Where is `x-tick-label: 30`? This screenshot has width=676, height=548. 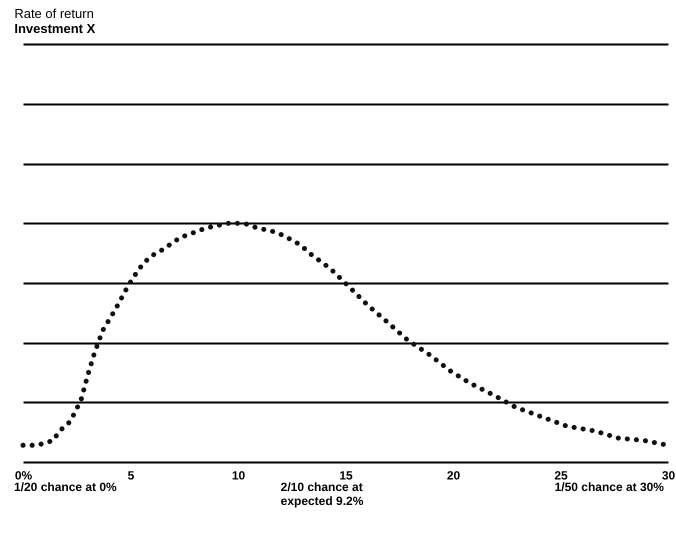 x-tick-label: 30 is located at coordinates (669, 475).